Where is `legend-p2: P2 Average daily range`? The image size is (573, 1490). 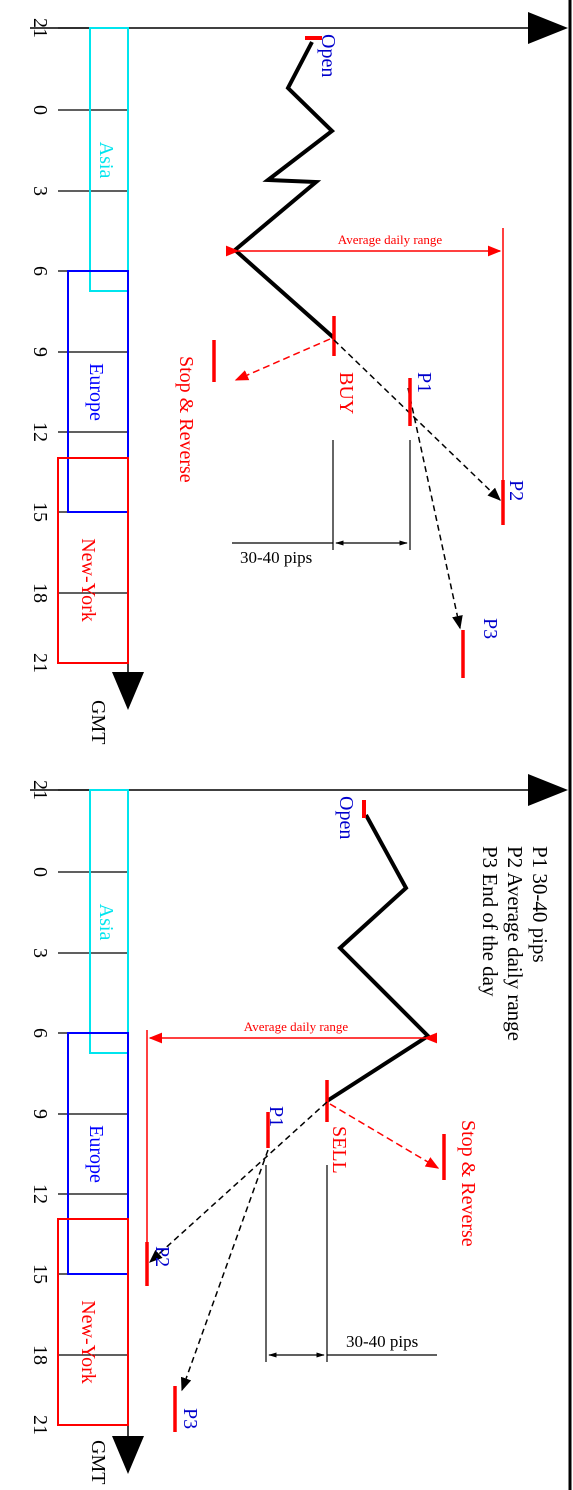 legend-p2: P2 Average daily range is located at coordinates (515, 943).